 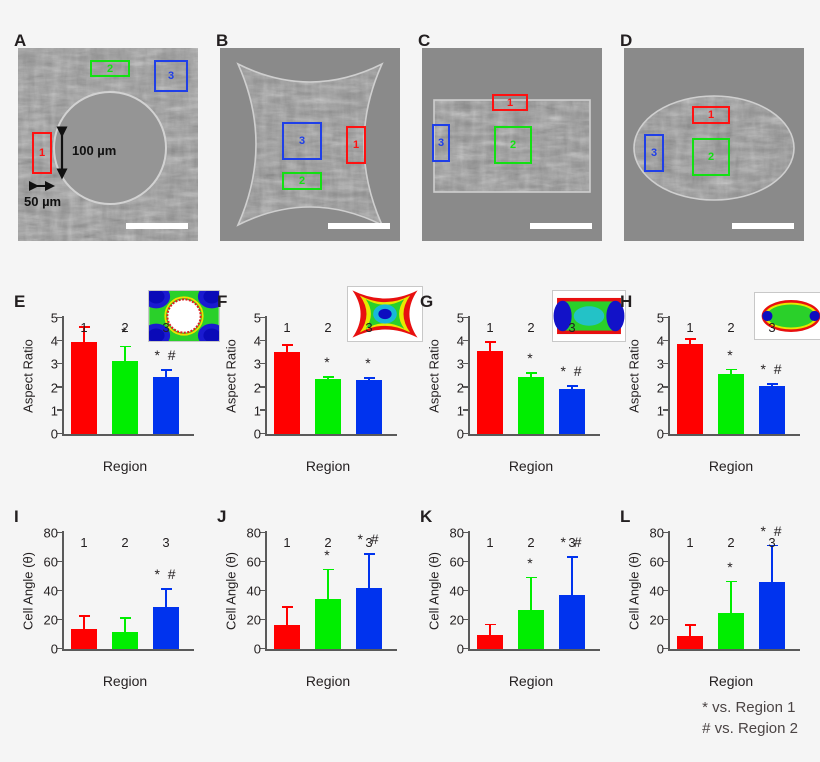 What do you see at coordinates (328, 466) in the screenshot?
I see `x-axis-title-f: Region` at bounding box center [328, 466].